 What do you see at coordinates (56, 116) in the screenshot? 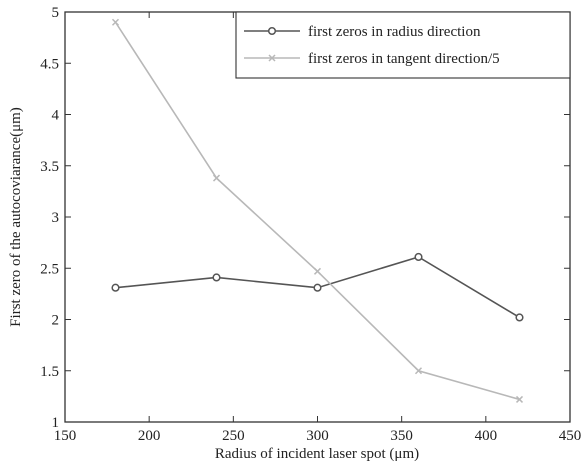
I see `y-tick-label: 4` at bounding box center [56, 116].